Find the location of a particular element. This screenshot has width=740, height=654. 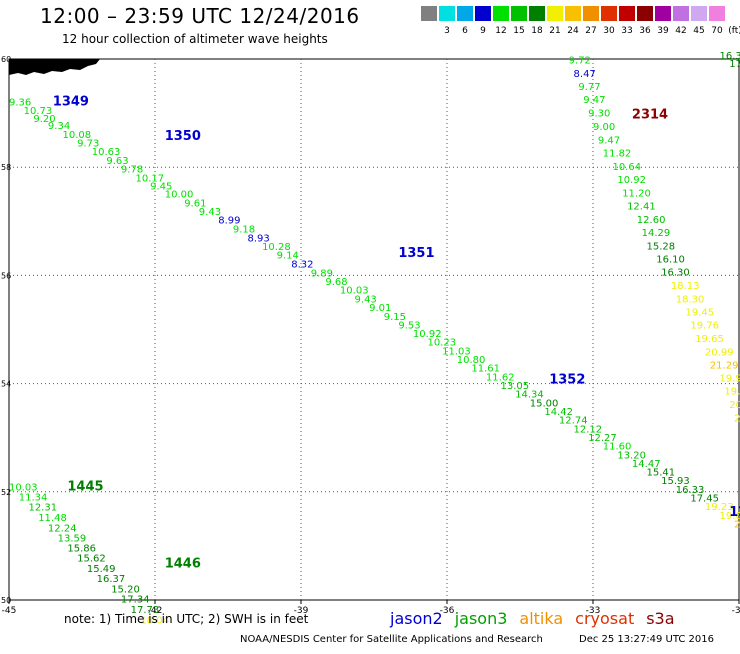

wave-height-value: 9.20 is located at coordinates (44, 119).